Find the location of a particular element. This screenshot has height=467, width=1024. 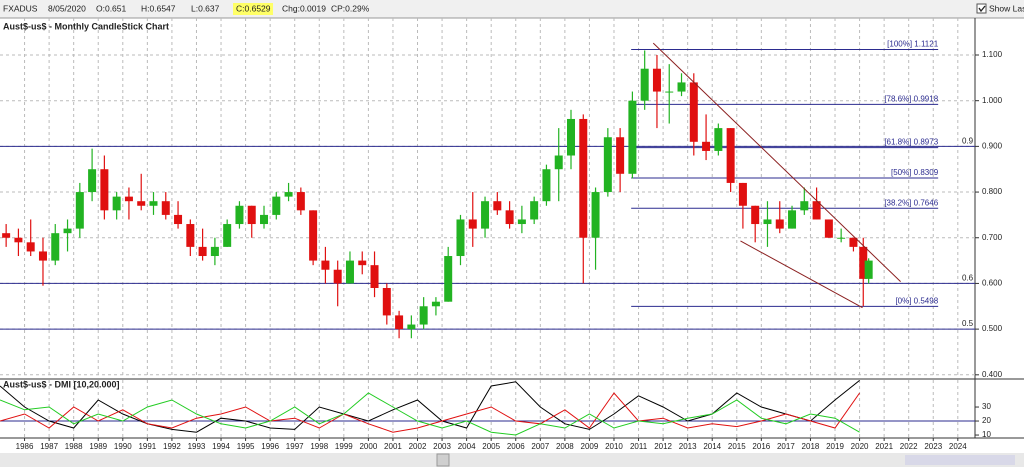

date: 8/05/2020 is located at coordinates (67, 8).